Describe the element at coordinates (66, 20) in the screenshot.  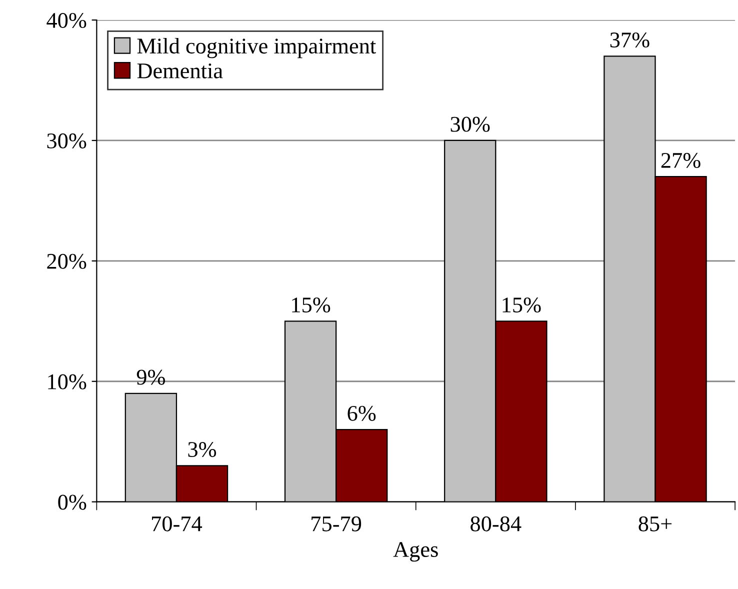
I see `y-tick-label: 40%` at that location.